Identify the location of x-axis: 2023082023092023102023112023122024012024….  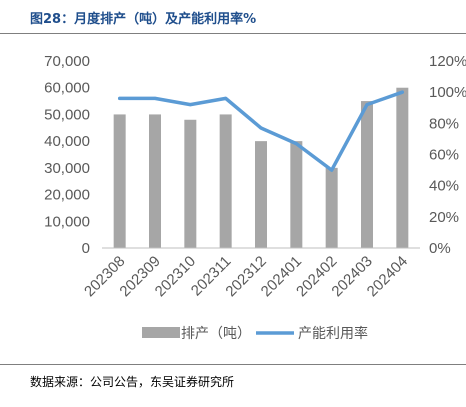
(246, 276).